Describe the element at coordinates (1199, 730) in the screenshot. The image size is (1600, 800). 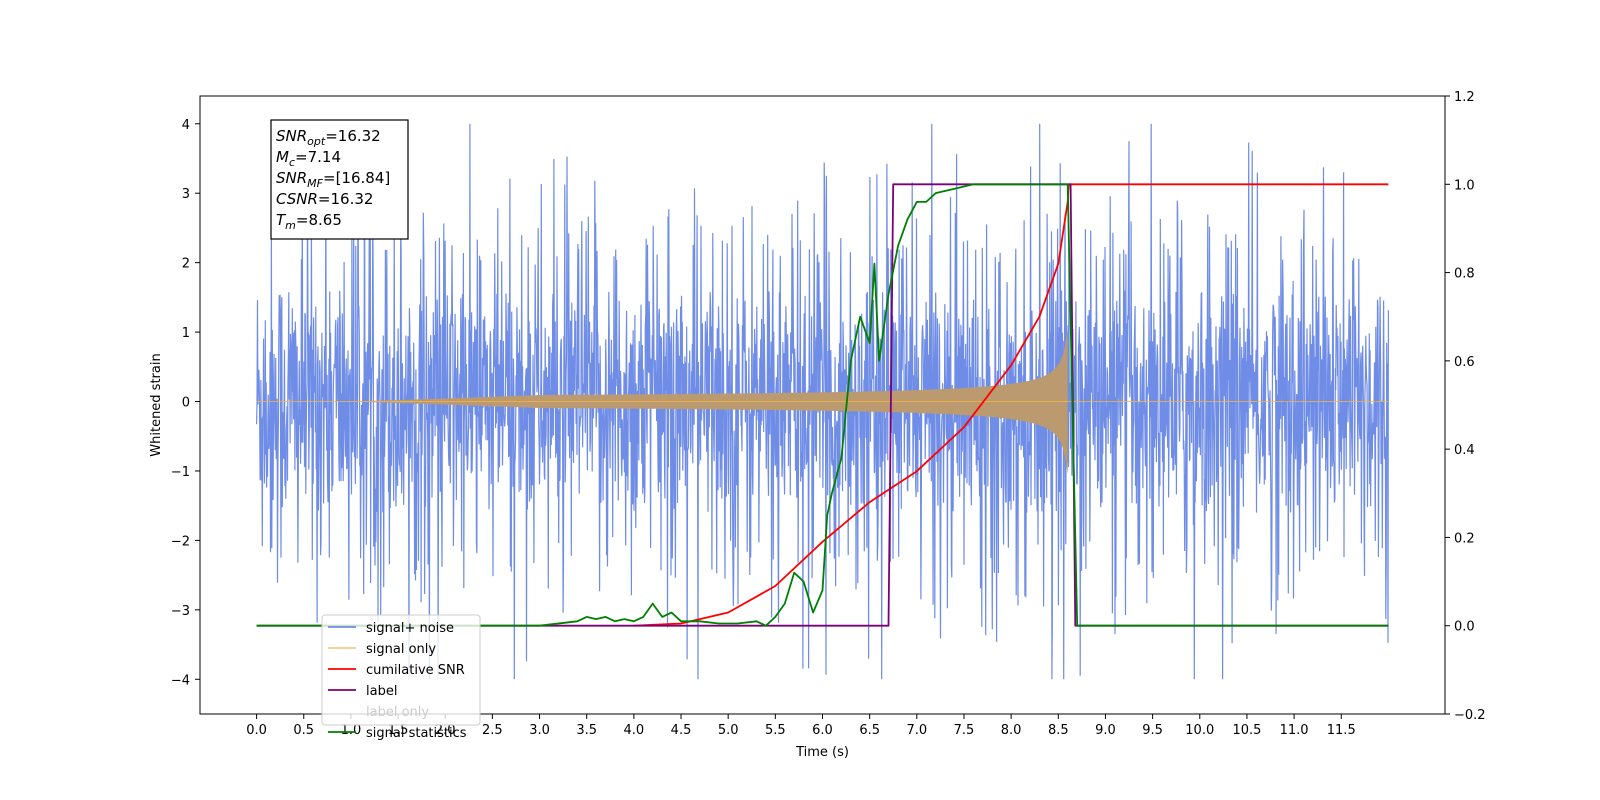
I see `x-tick-label: 10.0` at that location.